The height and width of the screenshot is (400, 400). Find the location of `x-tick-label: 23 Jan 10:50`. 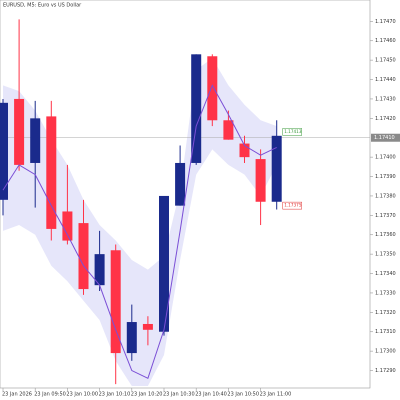

x-tick-label: 23 Jan 10:50 is located at coordinates (243, 395).